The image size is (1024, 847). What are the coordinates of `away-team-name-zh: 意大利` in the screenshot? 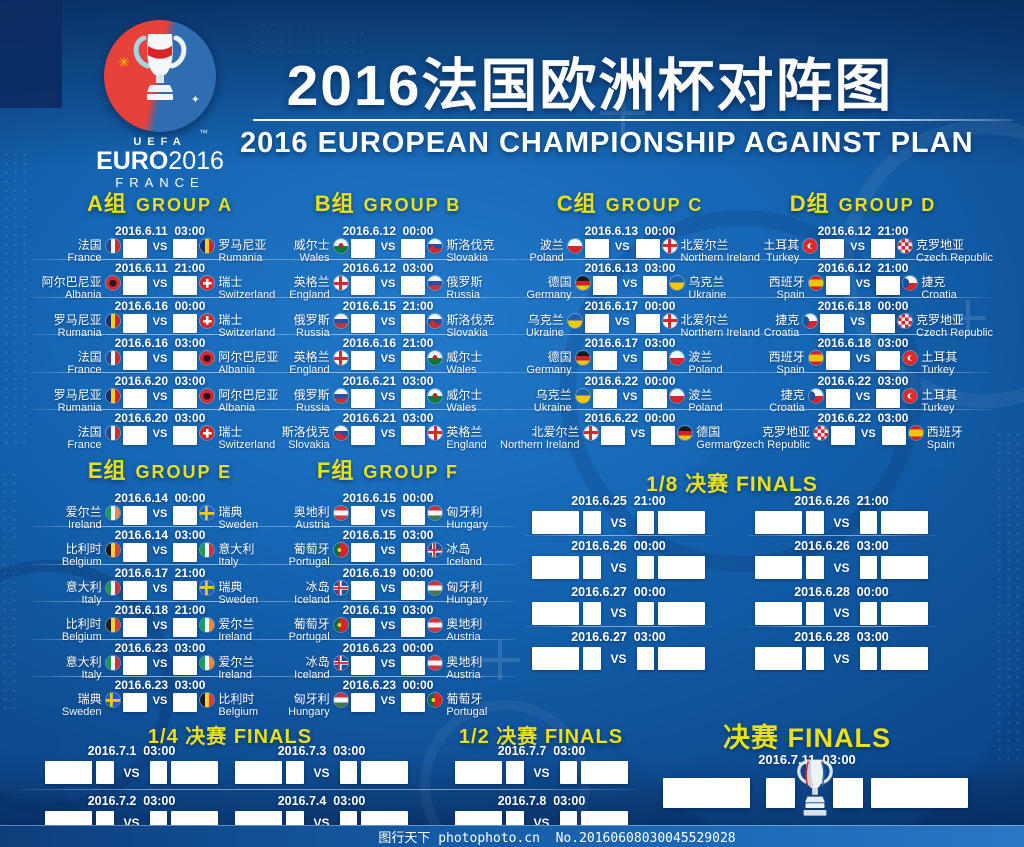 It's located at (236, 549).